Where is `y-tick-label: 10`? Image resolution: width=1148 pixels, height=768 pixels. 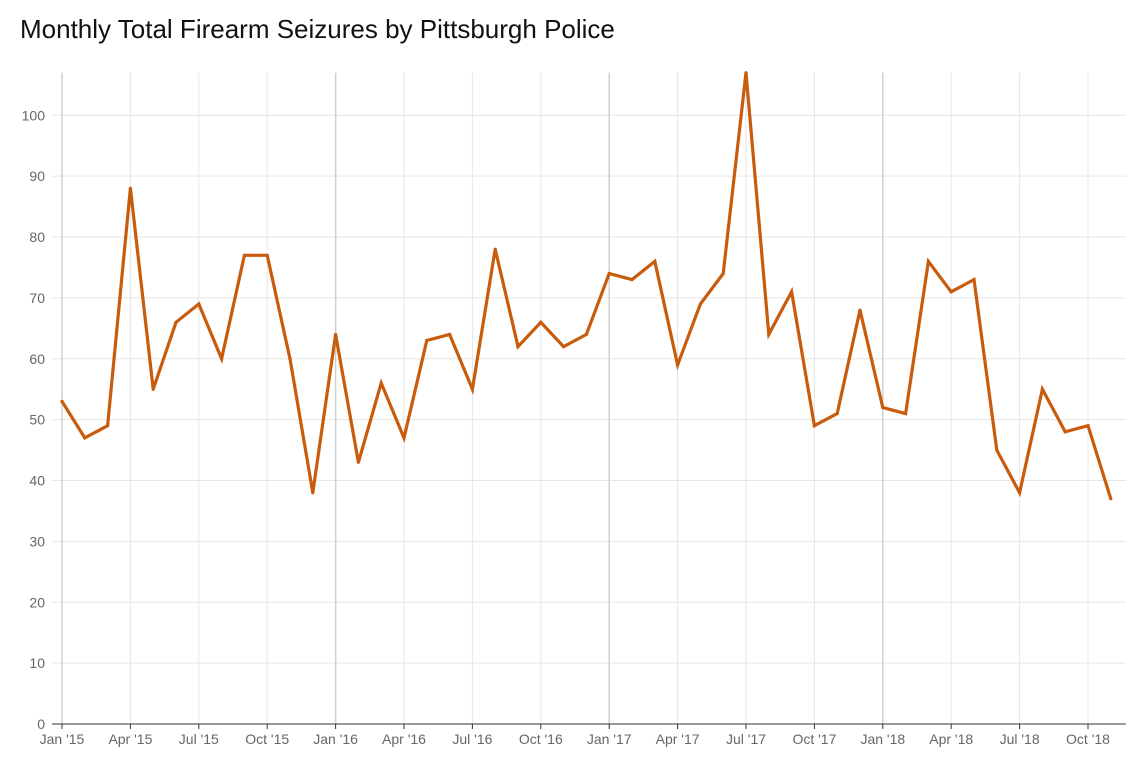 y-tick-label: 10 is located at coordinates (37, 663).